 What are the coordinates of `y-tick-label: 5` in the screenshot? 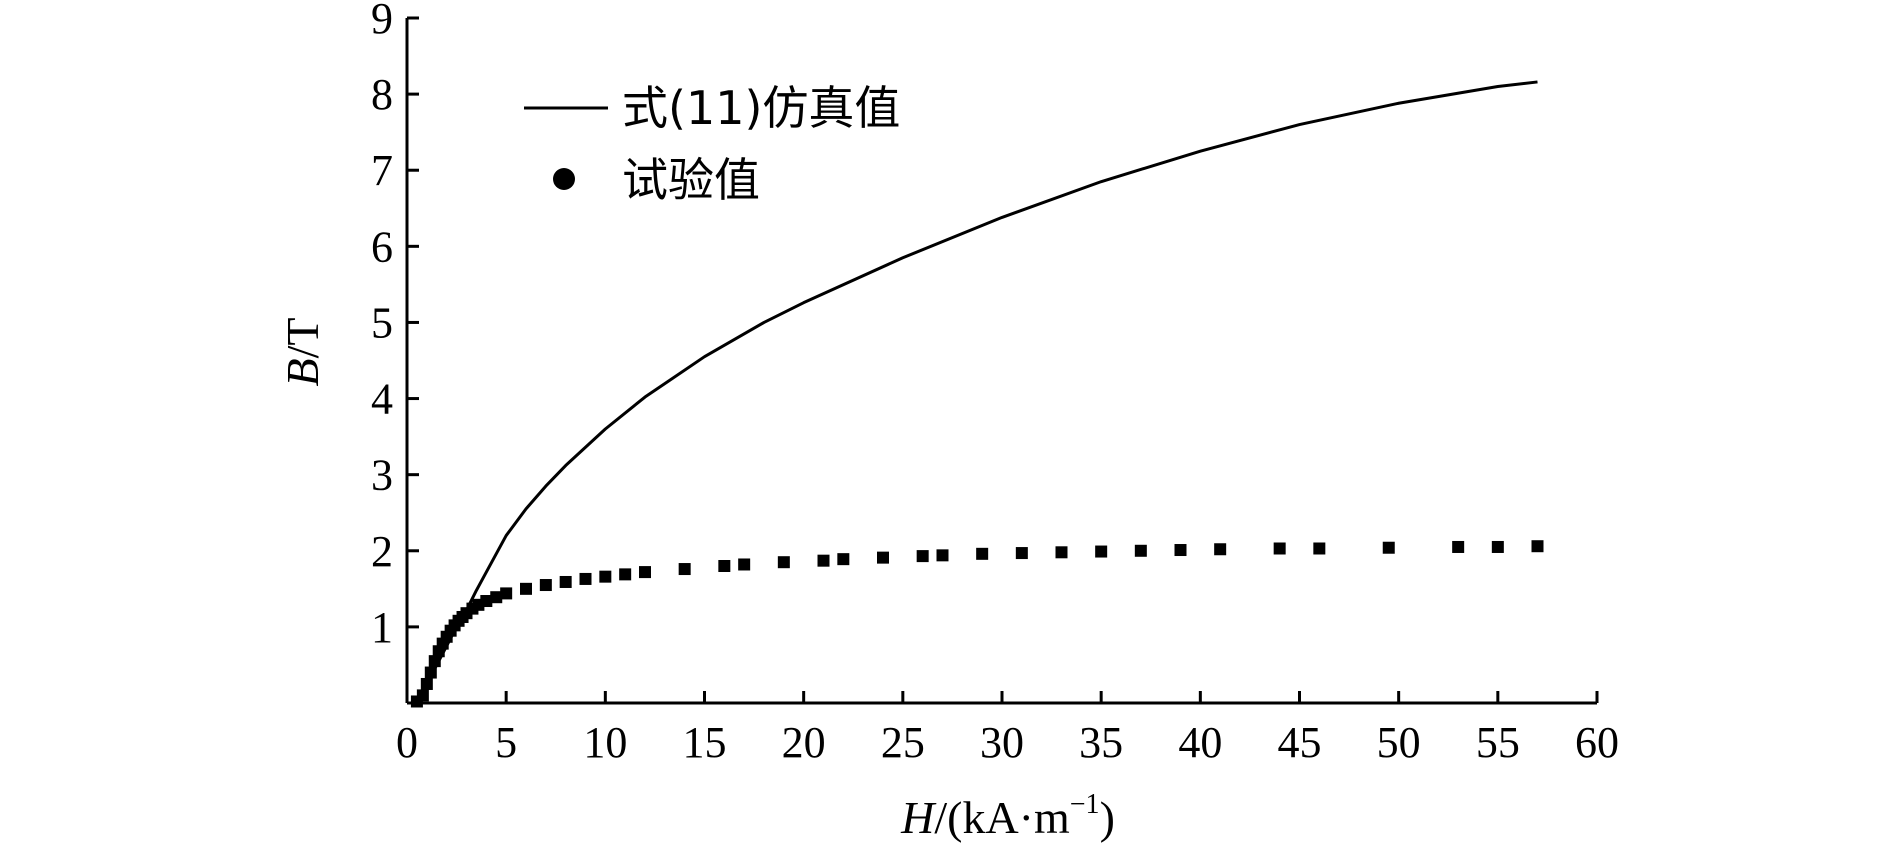 It's located at (382, 322).